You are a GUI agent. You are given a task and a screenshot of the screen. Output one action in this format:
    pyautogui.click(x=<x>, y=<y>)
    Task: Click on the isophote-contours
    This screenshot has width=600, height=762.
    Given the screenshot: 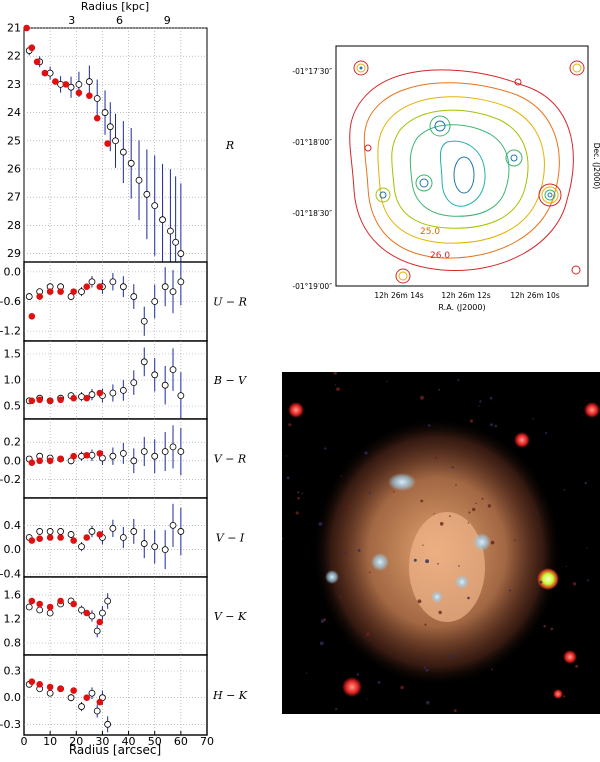 What is the action you would take?
    pyautogui.click(x=467, y=172)
    